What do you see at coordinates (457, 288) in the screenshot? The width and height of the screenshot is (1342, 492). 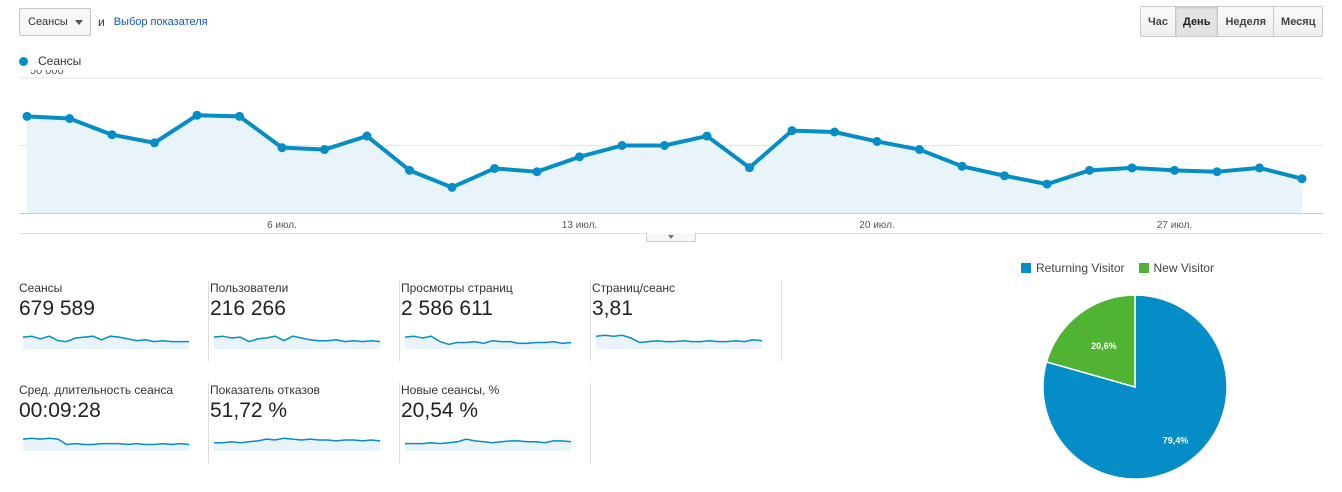 I see `metric-label: Просмотры страниц` at bounding box center [457, 288].